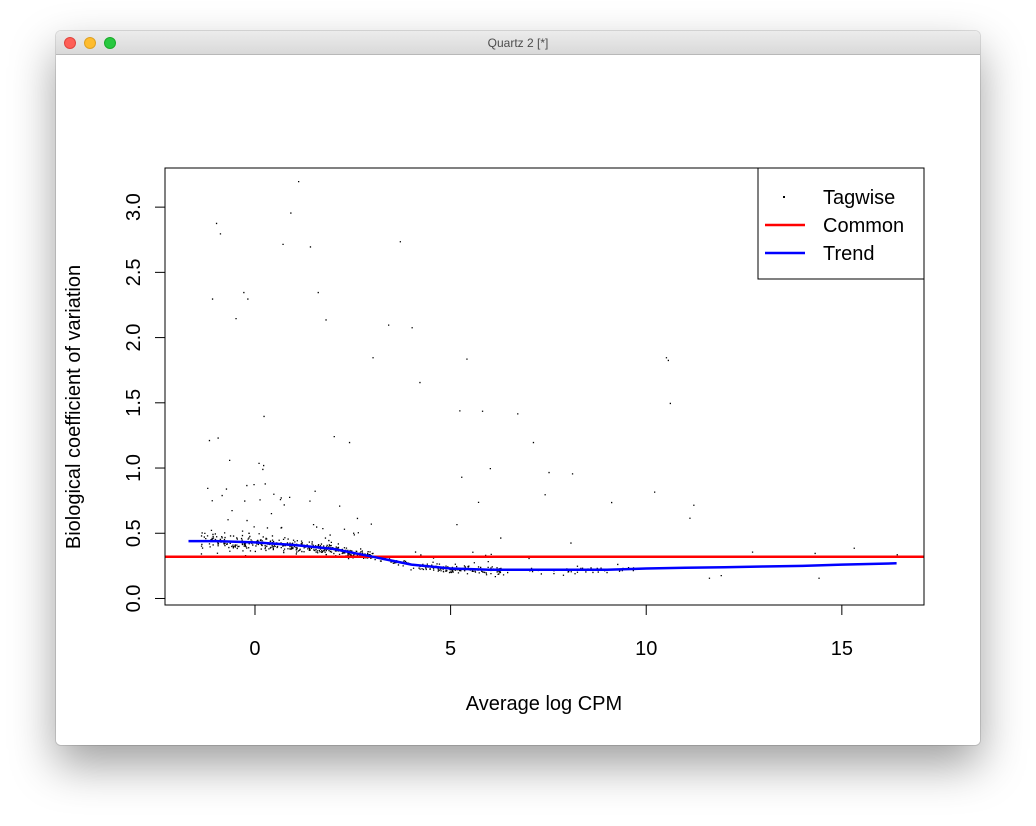  Describe the element at coordinates (450, 649) in the screenshot. I see `x-tick-label: 5` at that location.